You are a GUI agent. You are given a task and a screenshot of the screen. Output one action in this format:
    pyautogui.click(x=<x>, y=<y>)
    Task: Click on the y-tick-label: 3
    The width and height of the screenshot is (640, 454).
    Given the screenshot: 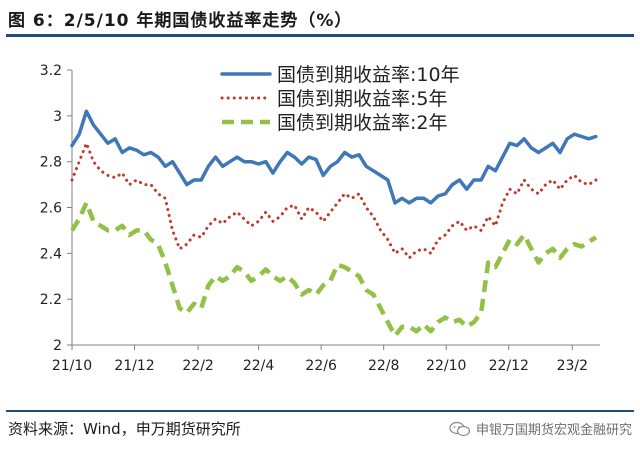 What is the action you would take?
    pyautogui.click(x=57, y=117)
    